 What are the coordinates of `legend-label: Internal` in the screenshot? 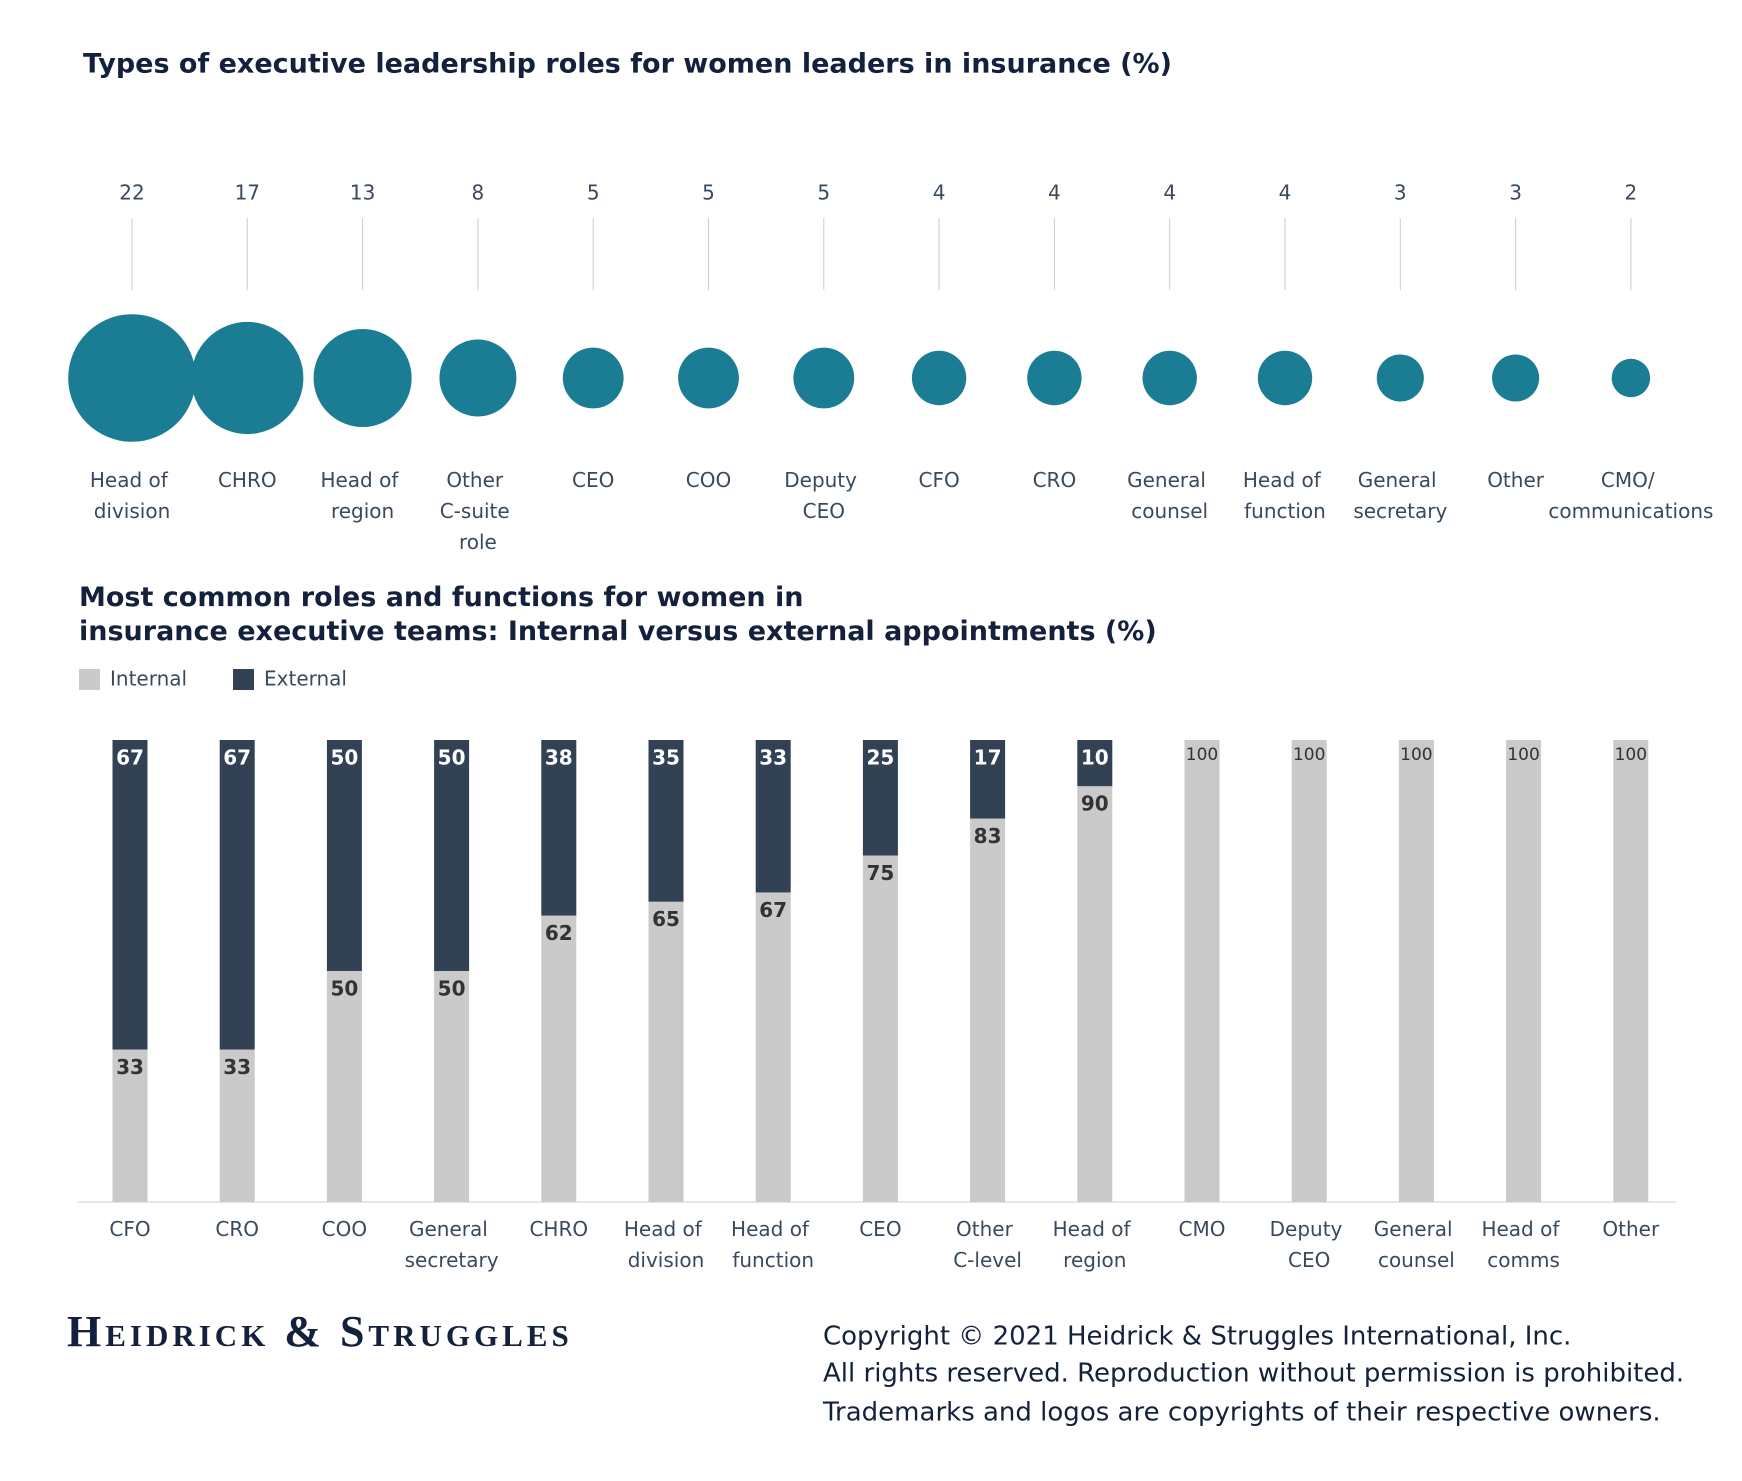 It's located at (148, 679).